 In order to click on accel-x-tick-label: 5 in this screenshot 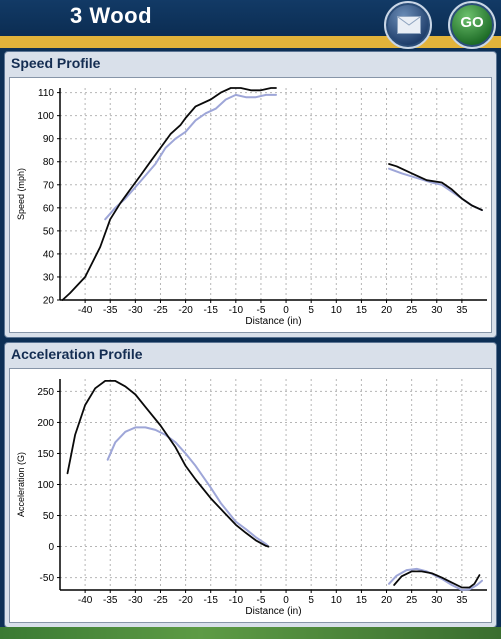, I will do `click(311, 600)`.